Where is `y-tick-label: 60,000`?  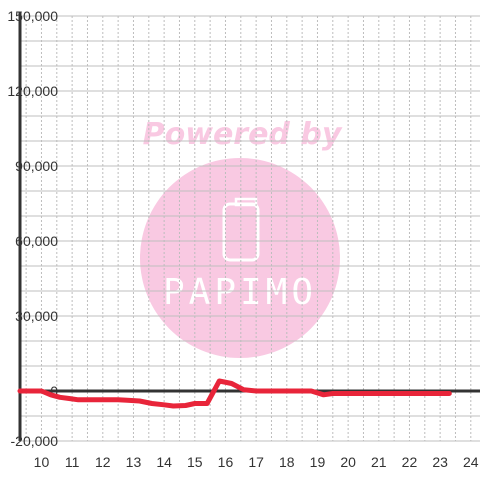 y-tick-label: 60,000 is located at coordinates (36, 241).